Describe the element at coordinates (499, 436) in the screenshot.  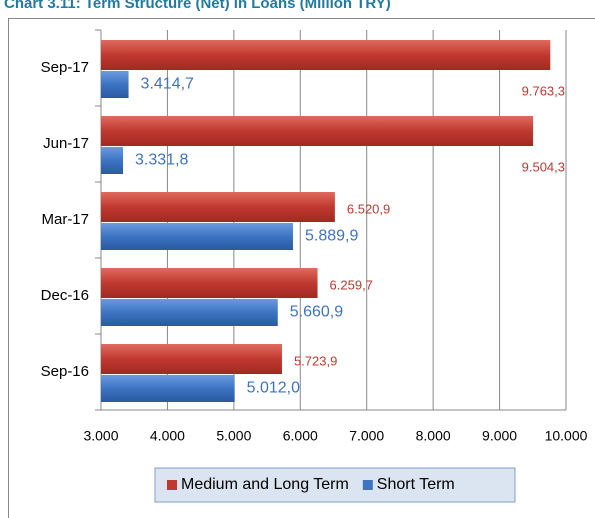
I see `x-tick-label: 9.000` at that location.